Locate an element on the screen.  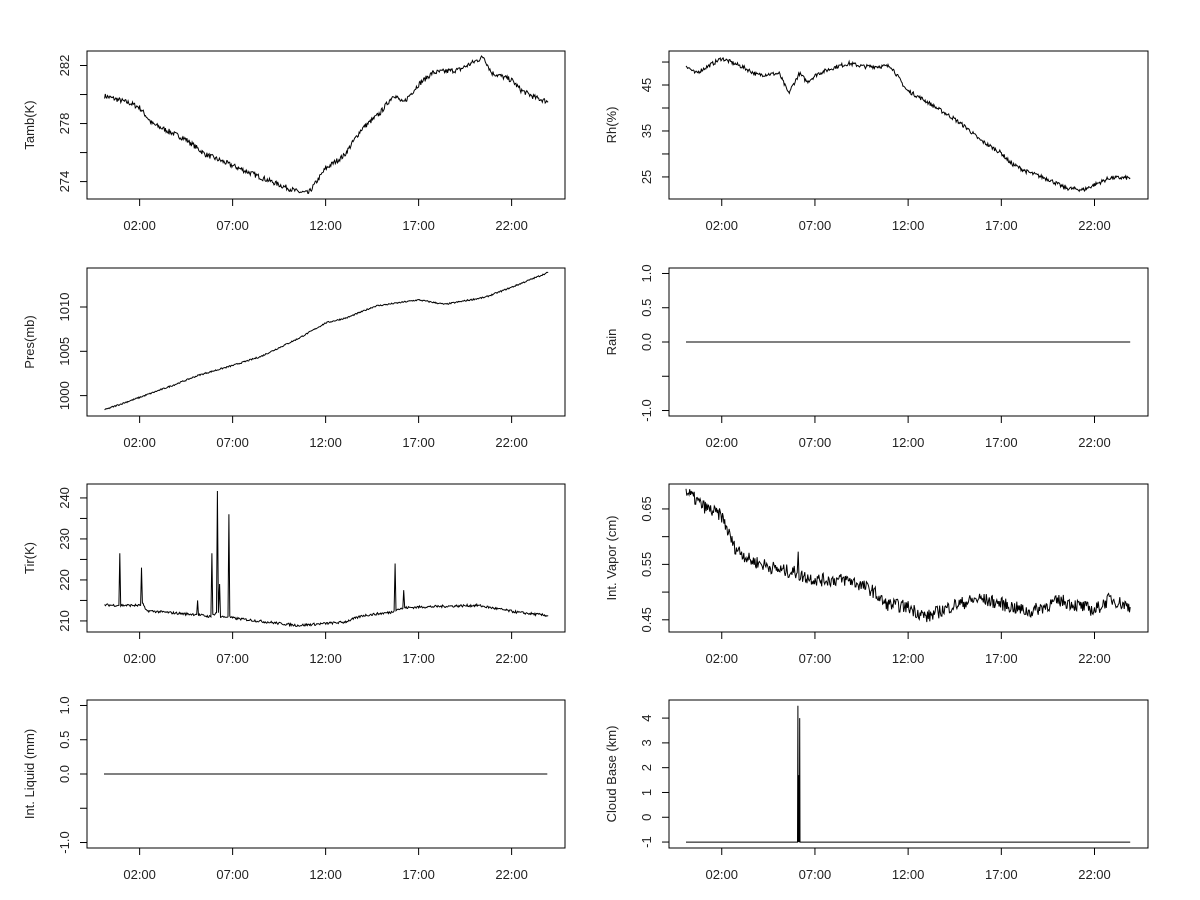
y-tick-label: 3 is located at coordinates (646, 742).